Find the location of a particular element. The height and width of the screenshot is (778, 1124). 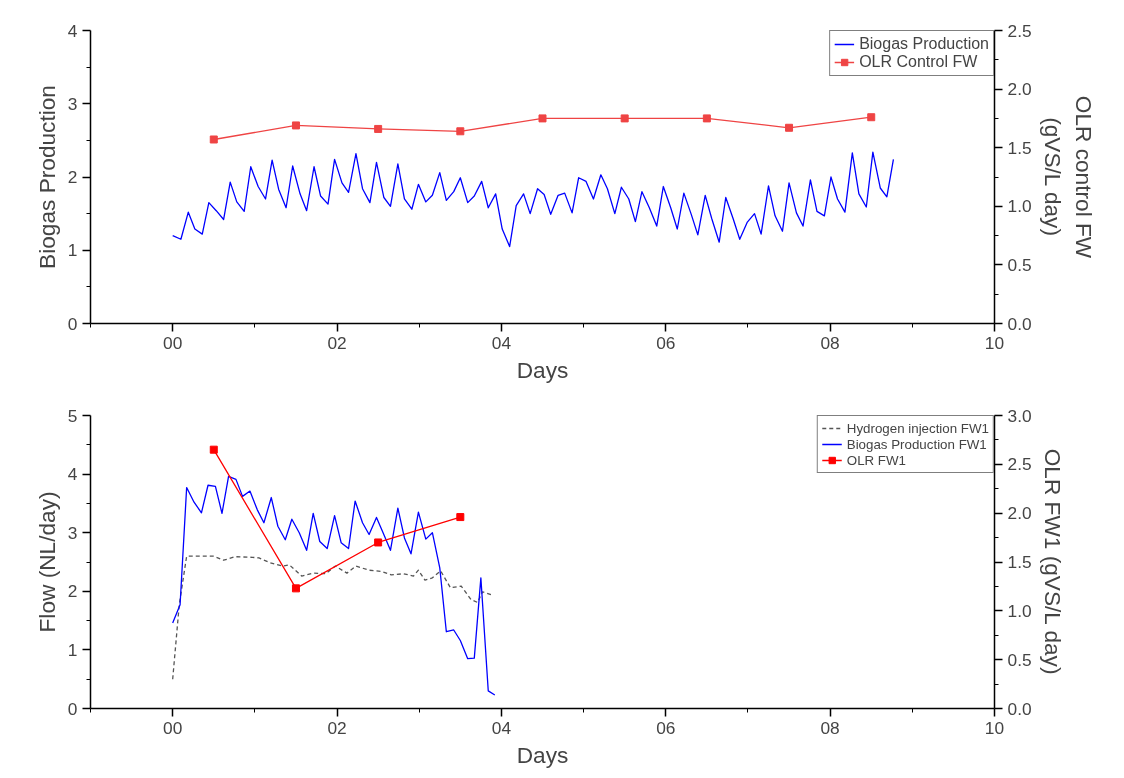

y2-axis-title: OLR control FW (gVS/L day) is located at coordinates (1068, 177).